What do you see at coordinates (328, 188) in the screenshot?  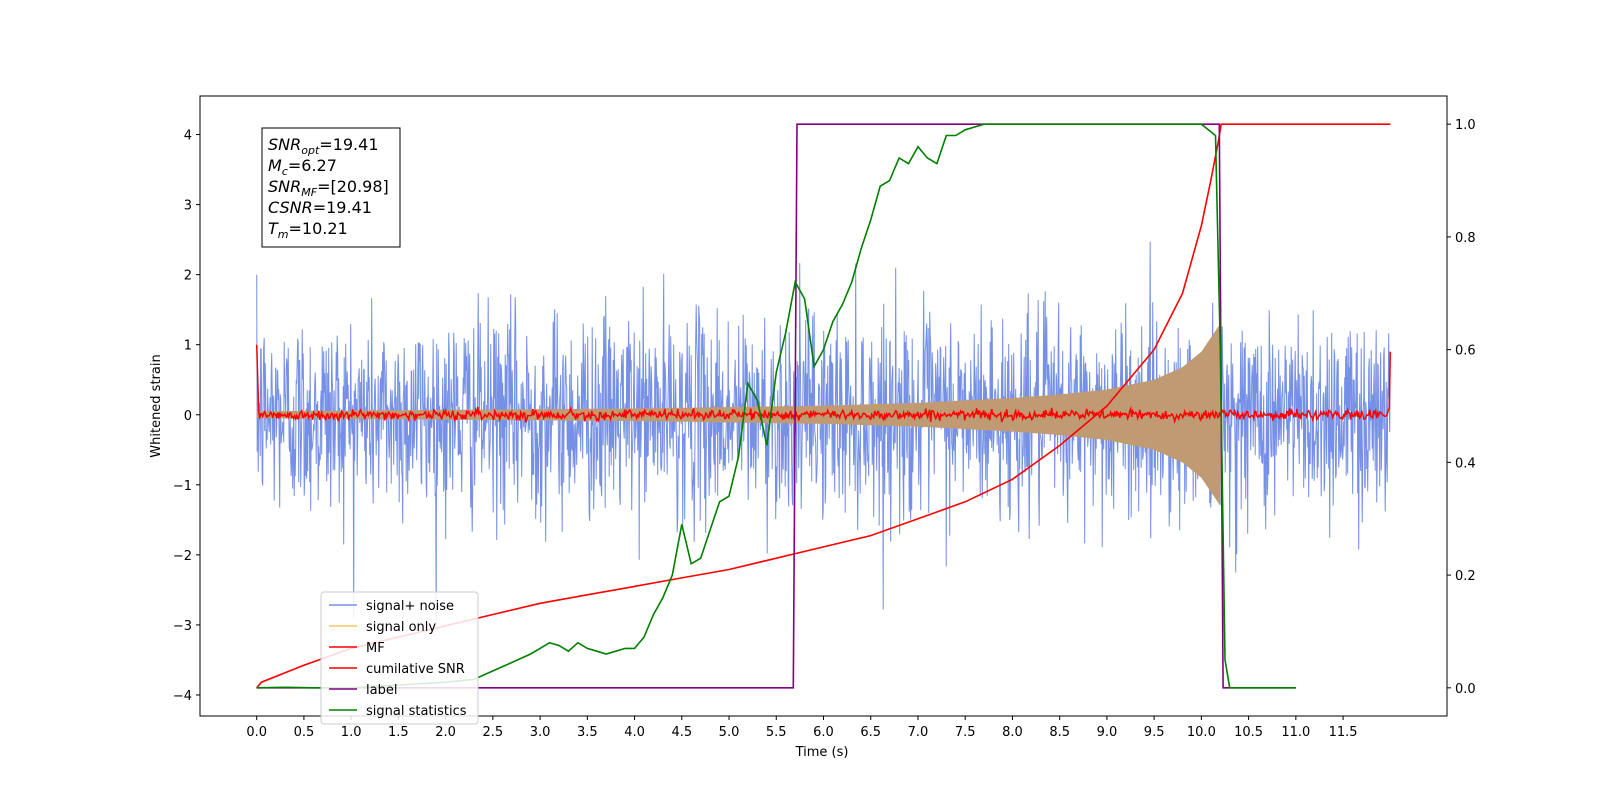 I see `annotation-line: SNRMF=[20.98]` at bounding box center [328, 188].